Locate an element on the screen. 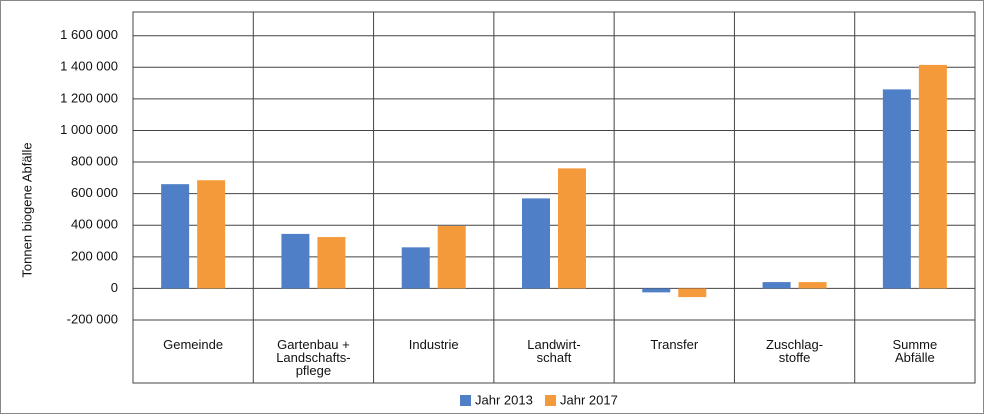 The height and width of the screenshot is (414, 984). x-tick-label: Landwirt- schaft is located at coordinates (554, 351).